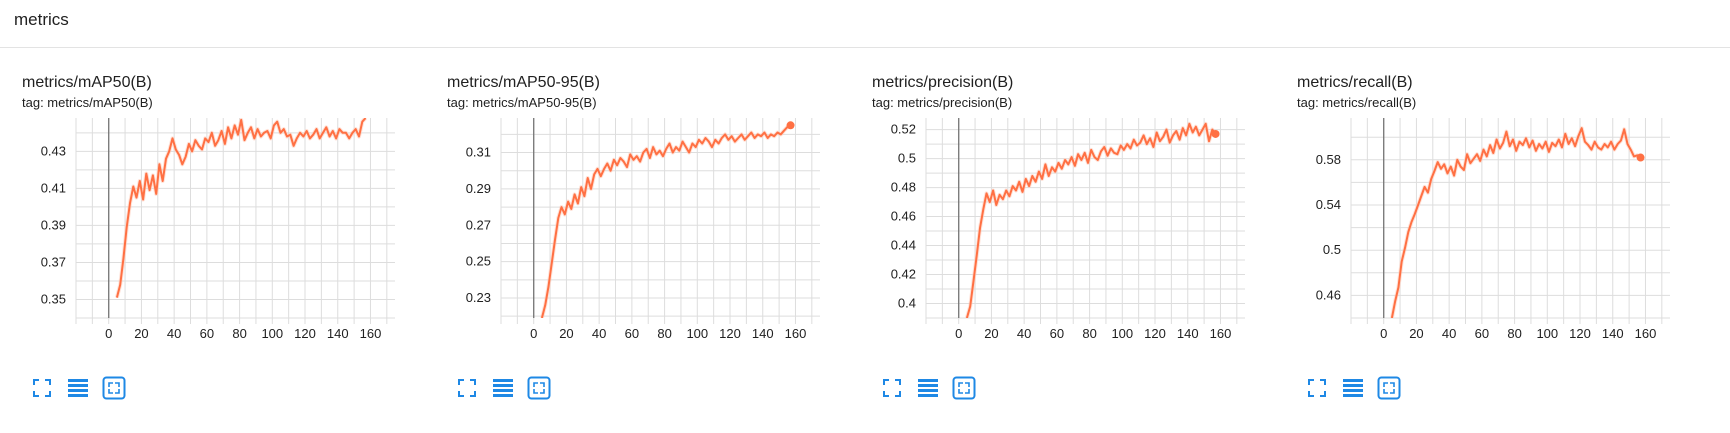 The image size is (1730, 433). Describe the element at coordinates (53, 150) in the screenshot. I see `y-tick-label: 0.43` at that location.